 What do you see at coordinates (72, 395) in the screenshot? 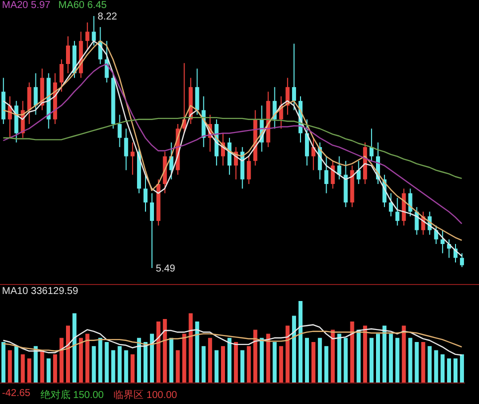
I see `text: 绝对底 150.00` at bounding box center [72, 395].